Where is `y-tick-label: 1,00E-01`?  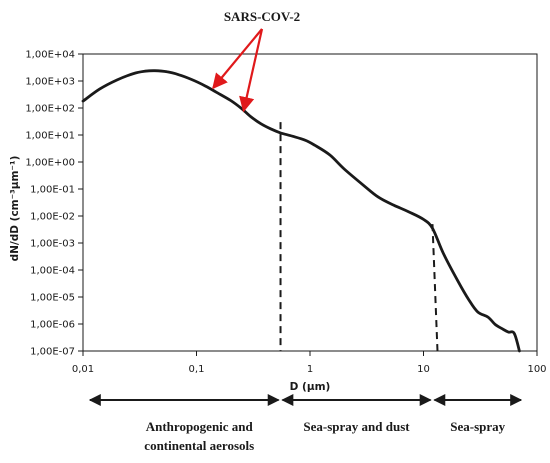
y-tick-label: 1,00E-01 is located at coordinates (52, 190).